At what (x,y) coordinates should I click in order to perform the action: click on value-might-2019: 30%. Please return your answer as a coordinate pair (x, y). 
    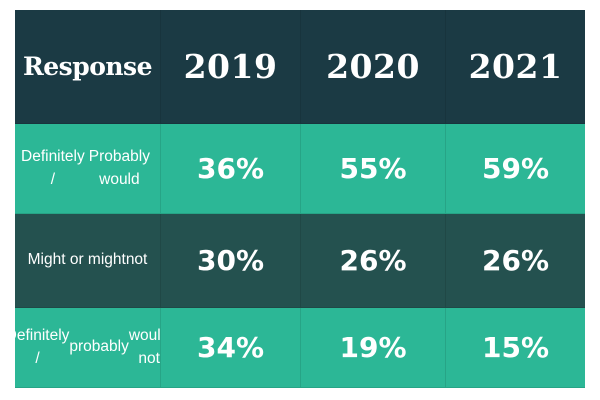
    Looking at the image, I should click on (231, 261).